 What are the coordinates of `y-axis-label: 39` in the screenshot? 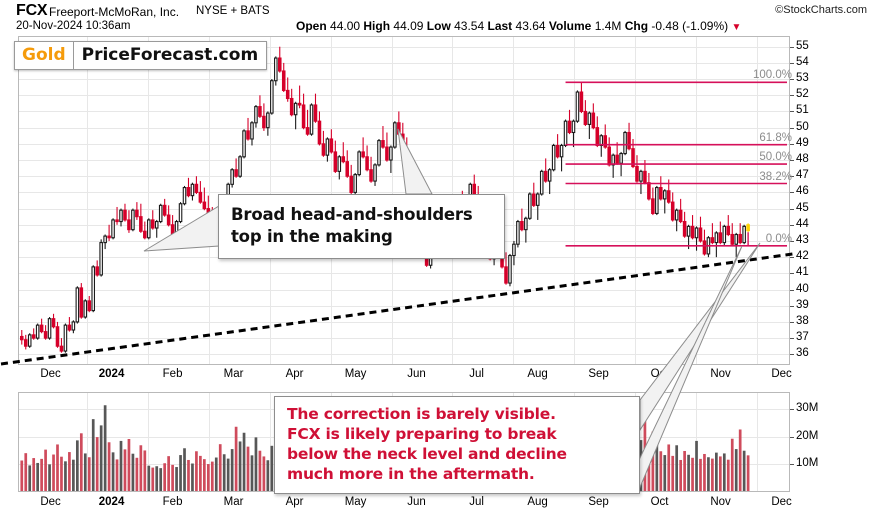 It's located at (802, 305).